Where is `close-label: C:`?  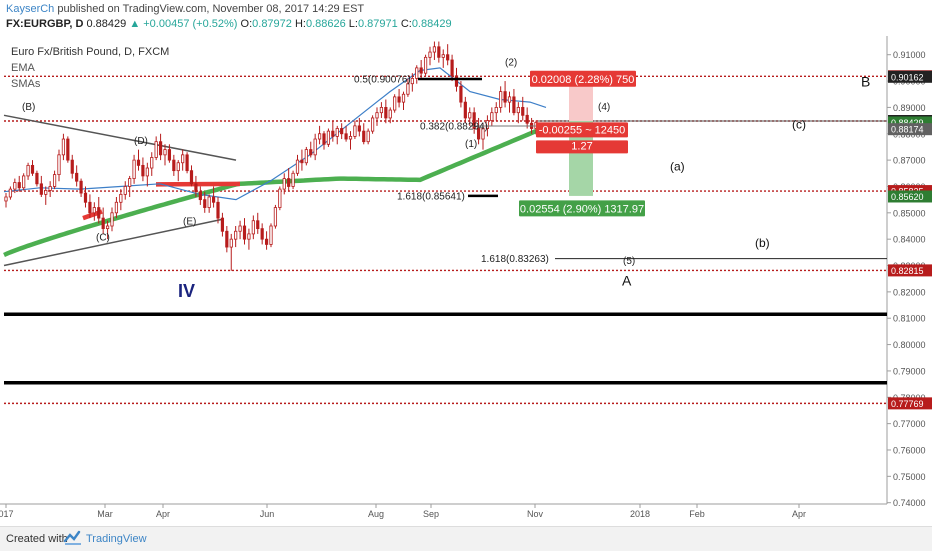
close-label: C: is located at coordinates (406, 24).